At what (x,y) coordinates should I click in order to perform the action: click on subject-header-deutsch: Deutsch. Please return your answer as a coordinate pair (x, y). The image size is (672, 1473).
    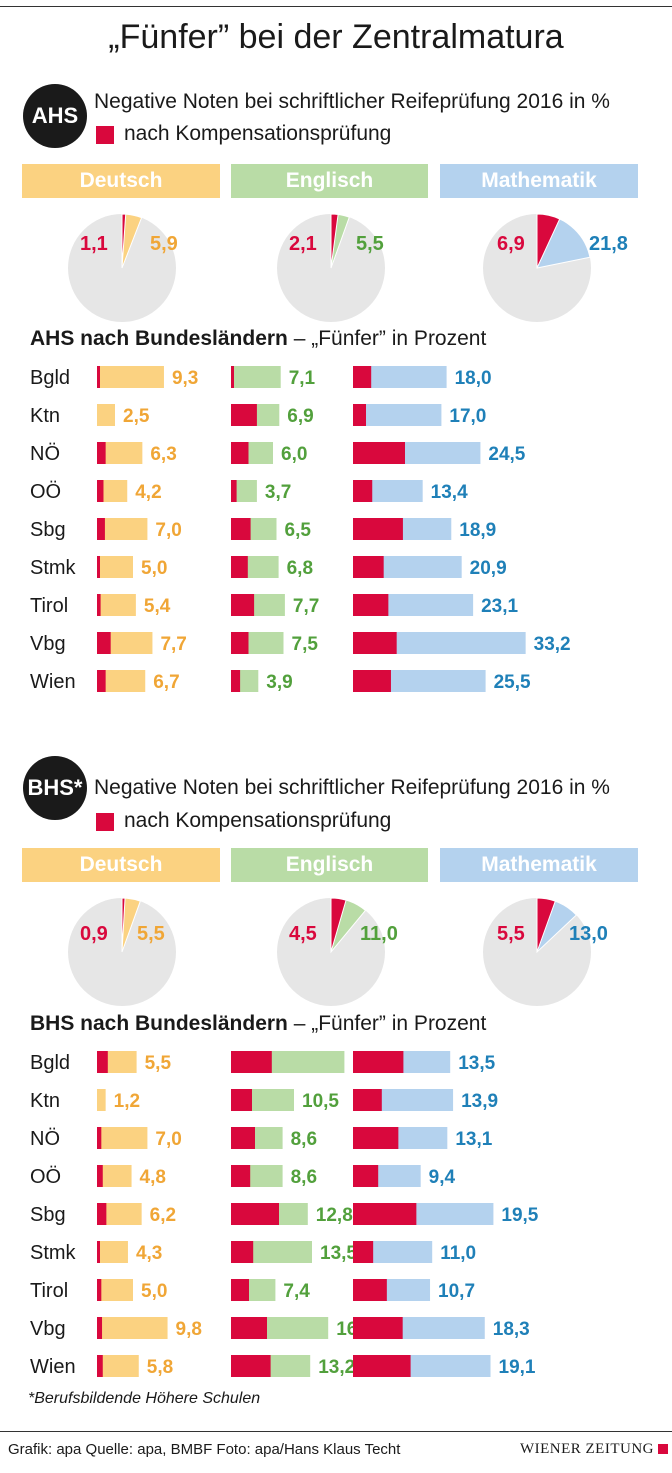
    Looking at the image, I should click on (121, 181).